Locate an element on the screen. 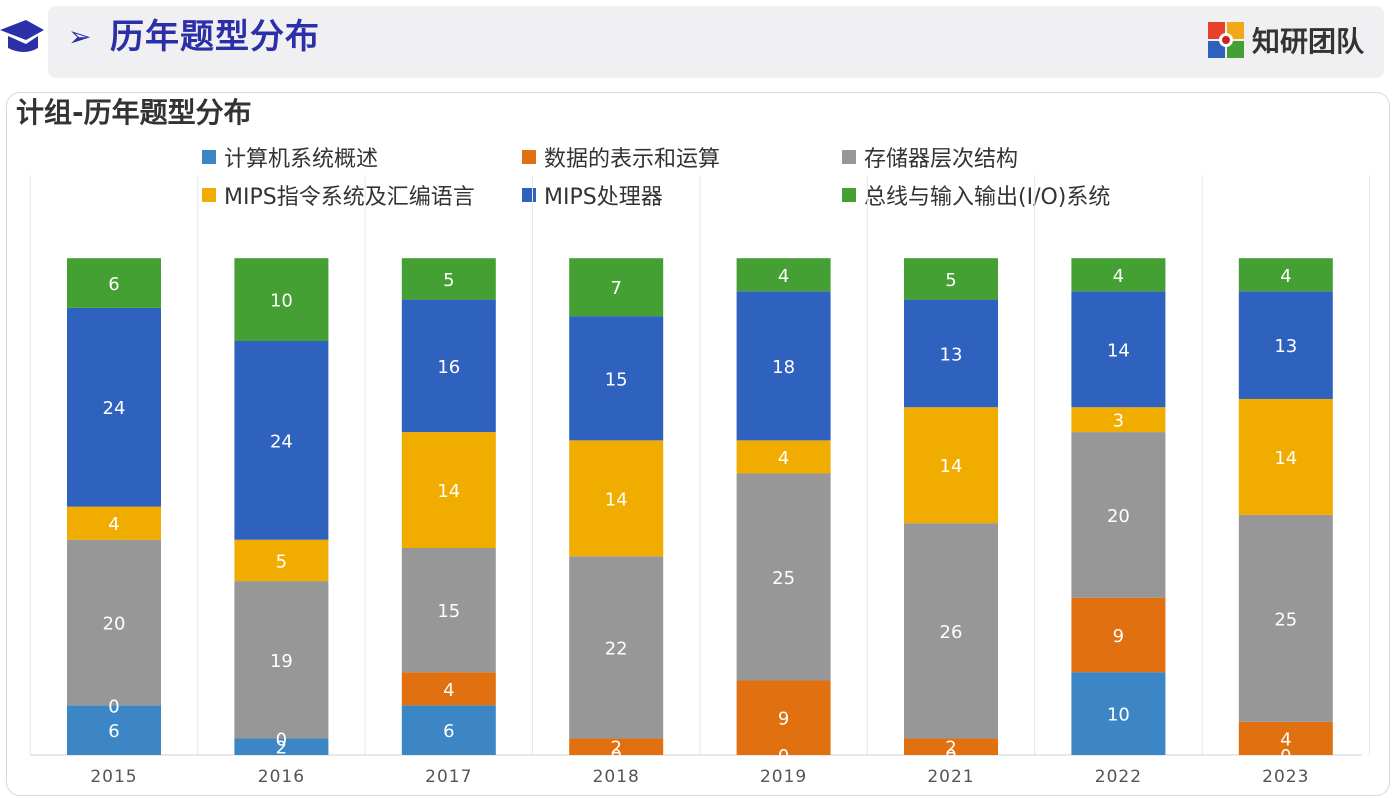 This screenshot has width=1392, height=798. data-label: 7 is located at coordinates (615, 288).